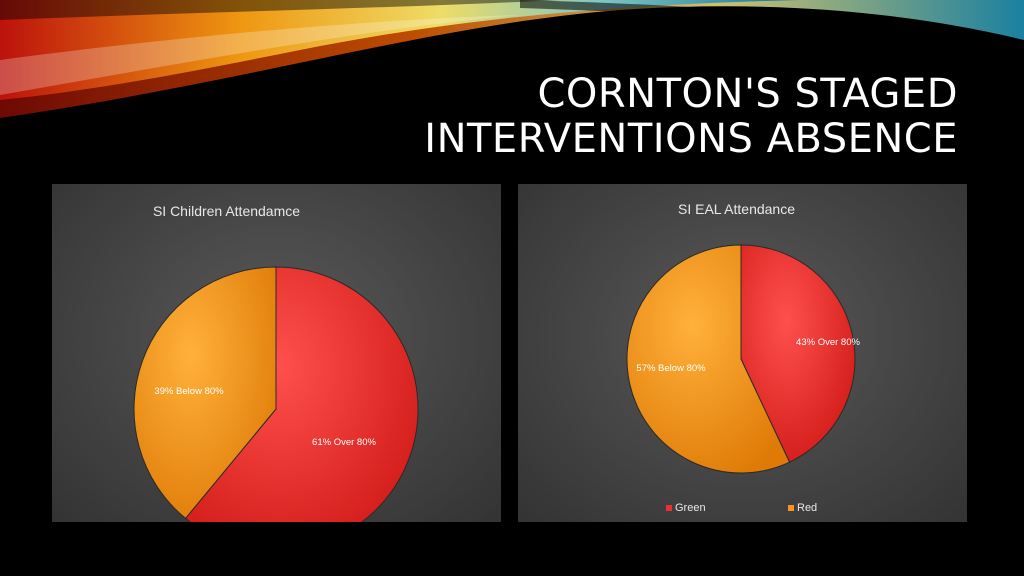 The width and height of the screenshot is (1024, 576). What do you see at coordinates (747, 94) in the screenshot?
I see `slide-title-line-1: CORNTON'S STAGED` at bounding box center [747, 94].